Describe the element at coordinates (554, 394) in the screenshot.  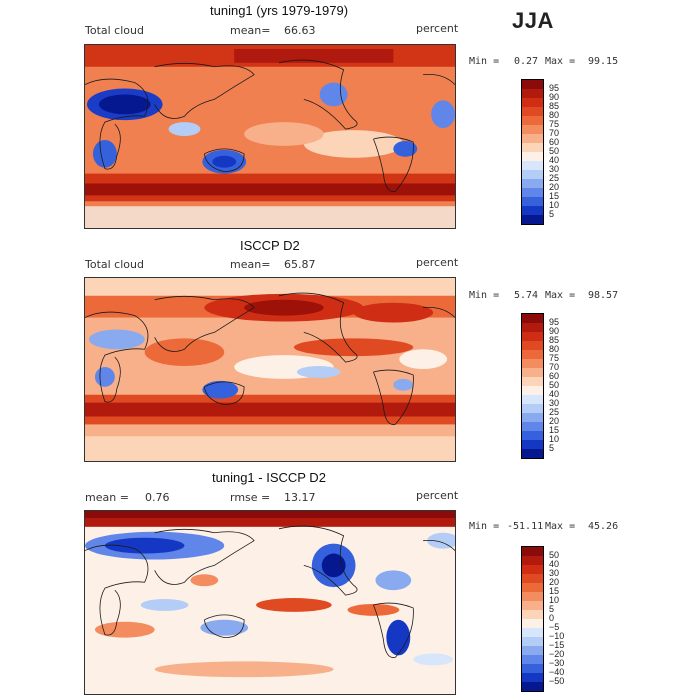
I see `panel2-cbar-label: 40` at that location.